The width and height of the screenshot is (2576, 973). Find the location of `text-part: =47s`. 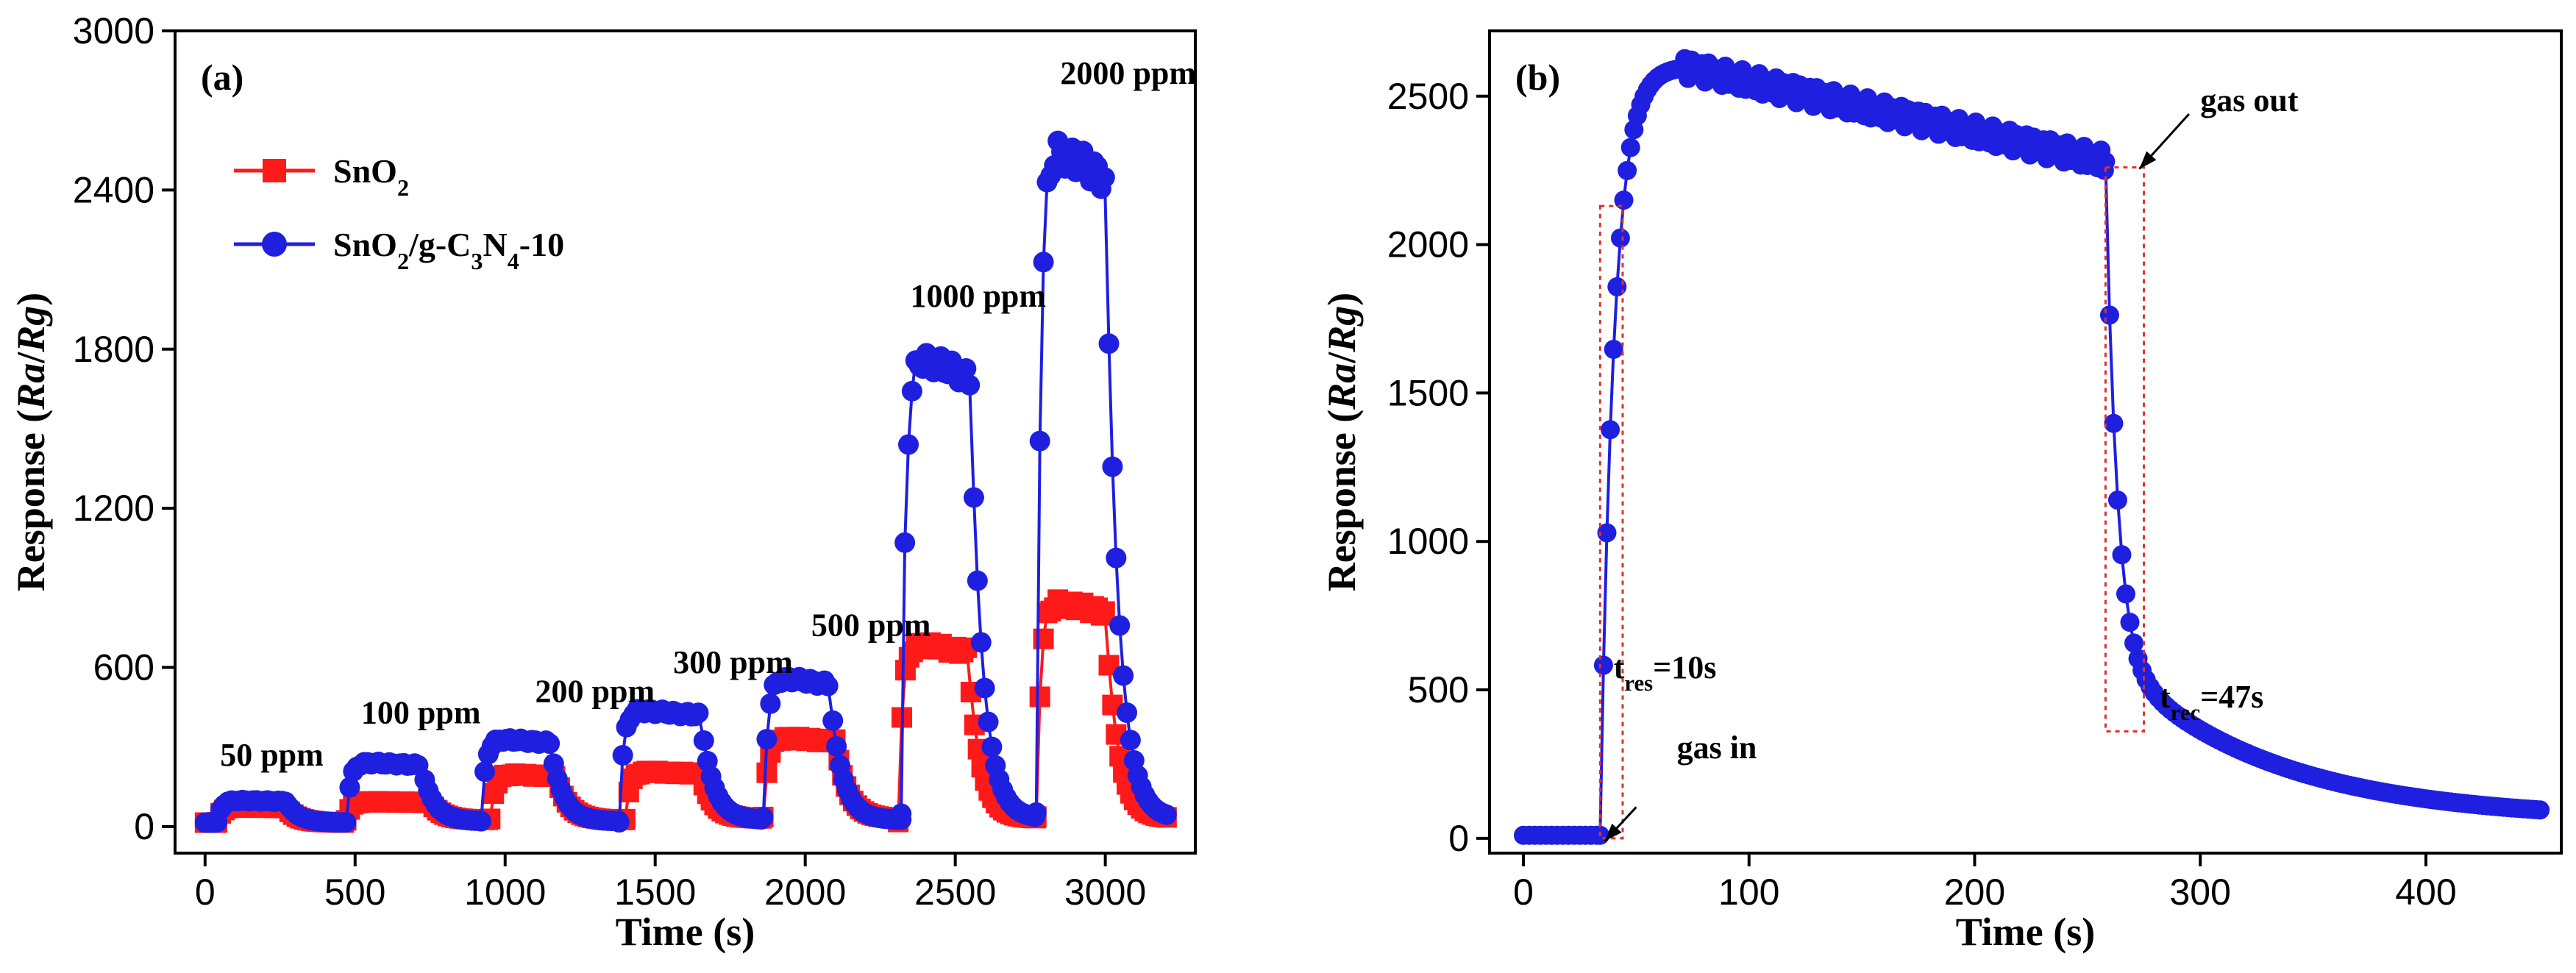

text-part: =47s is located at coordinates (2231, 697).